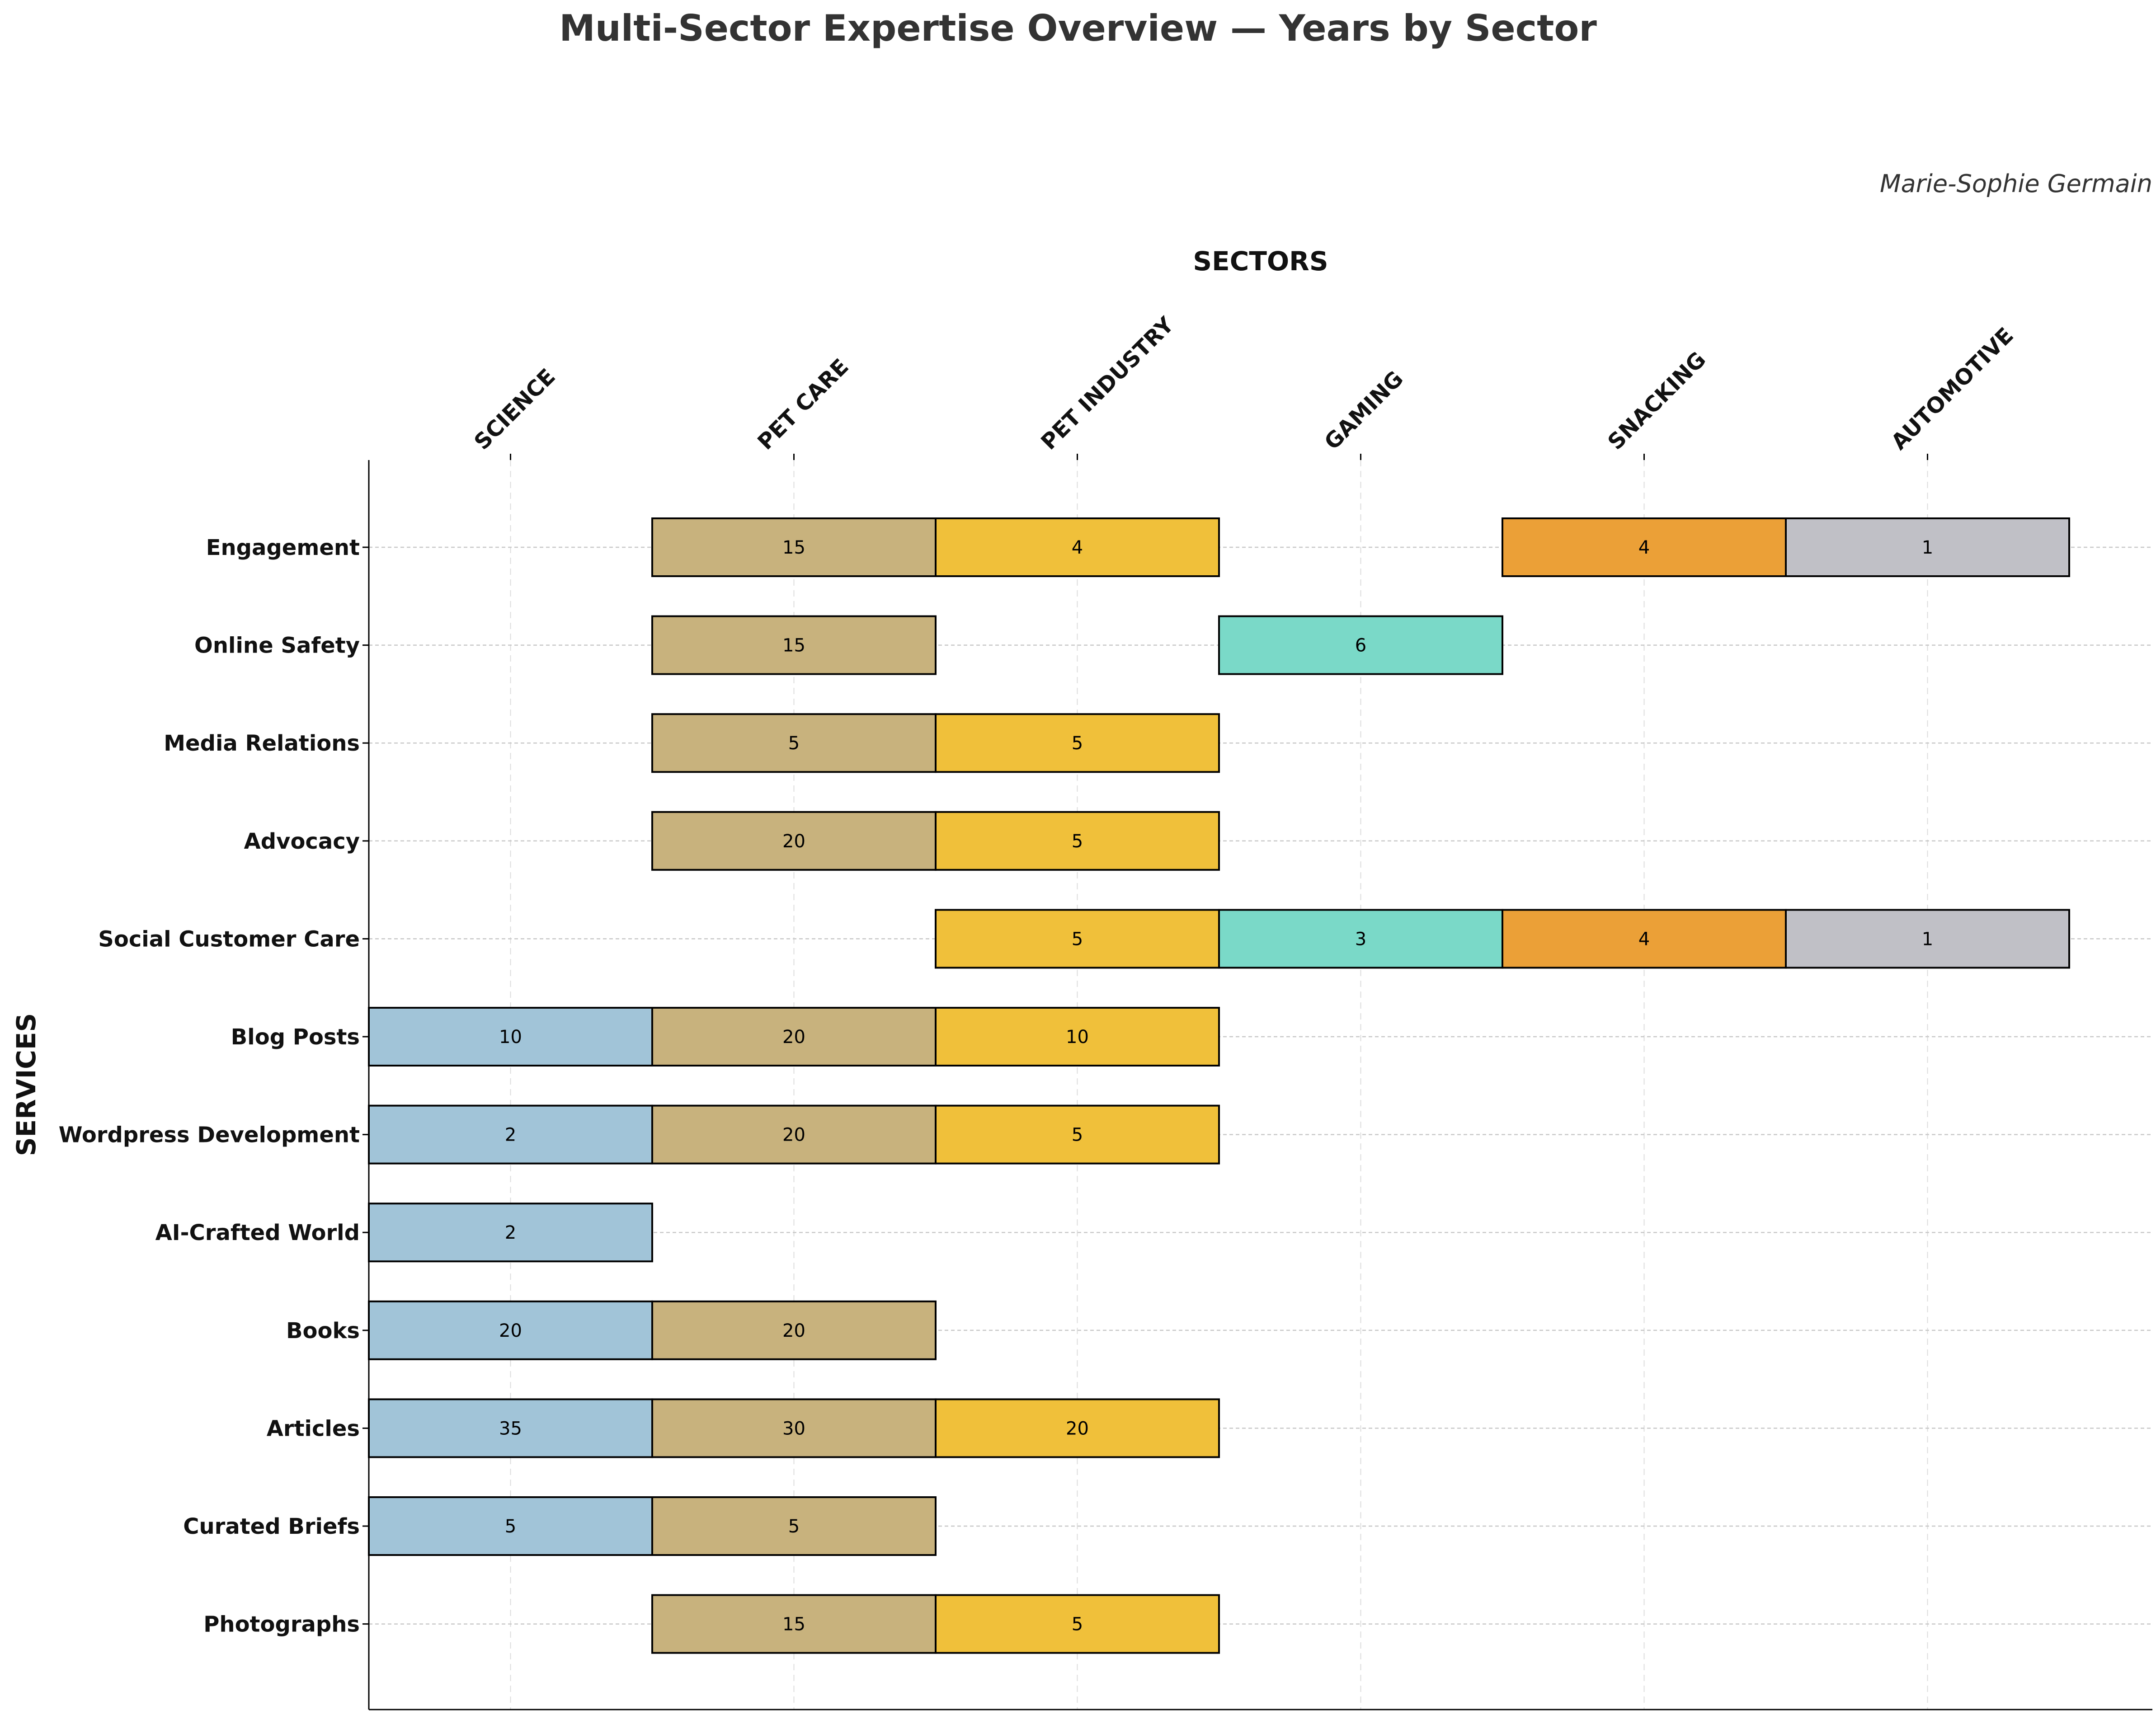  I want to click on y-tick-label: Blog Posts, so click(295, 1037).